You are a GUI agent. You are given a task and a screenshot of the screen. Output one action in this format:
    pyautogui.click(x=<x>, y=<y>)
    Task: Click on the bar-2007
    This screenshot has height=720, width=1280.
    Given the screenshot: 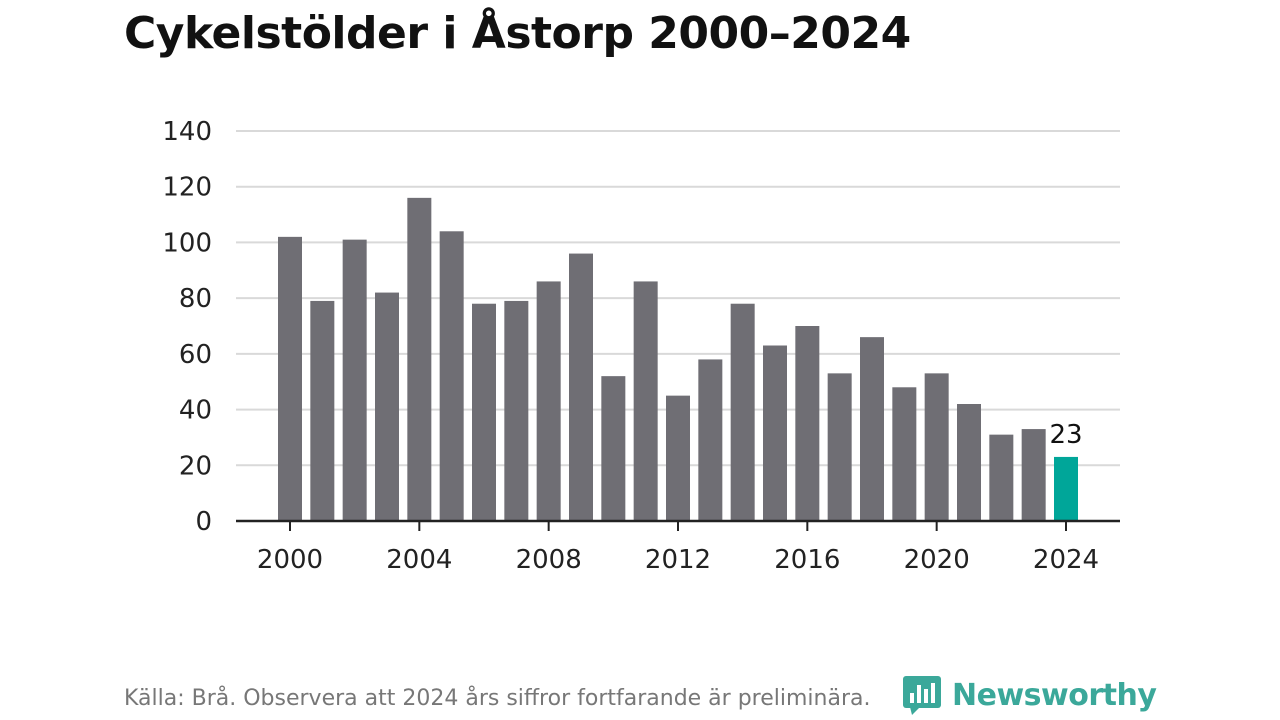 What is the action you would take?
    pyautogui.click(x=516, y=410)
    